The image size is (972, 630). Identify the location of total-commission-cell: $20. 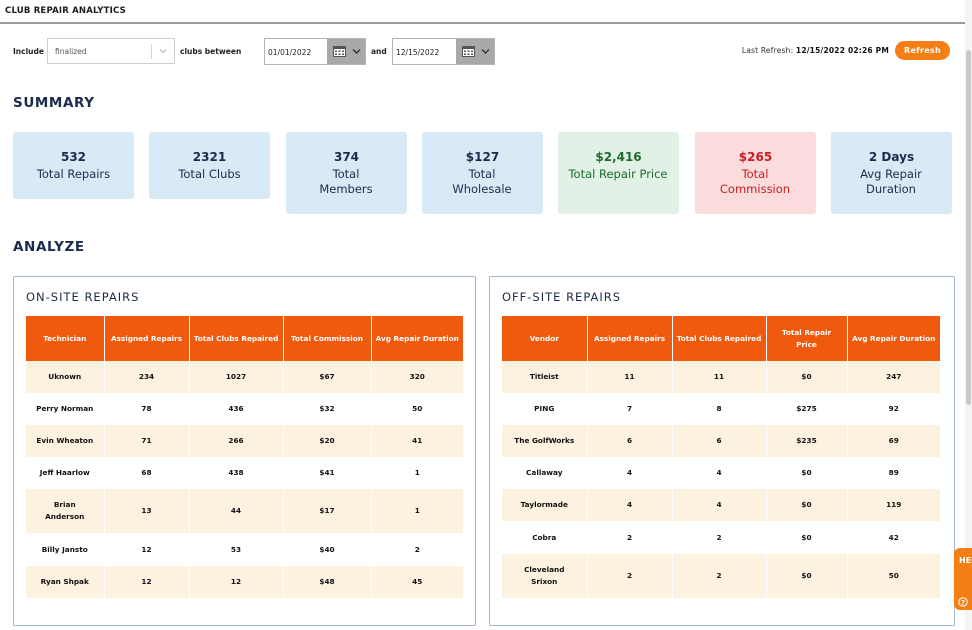
(327, 441).